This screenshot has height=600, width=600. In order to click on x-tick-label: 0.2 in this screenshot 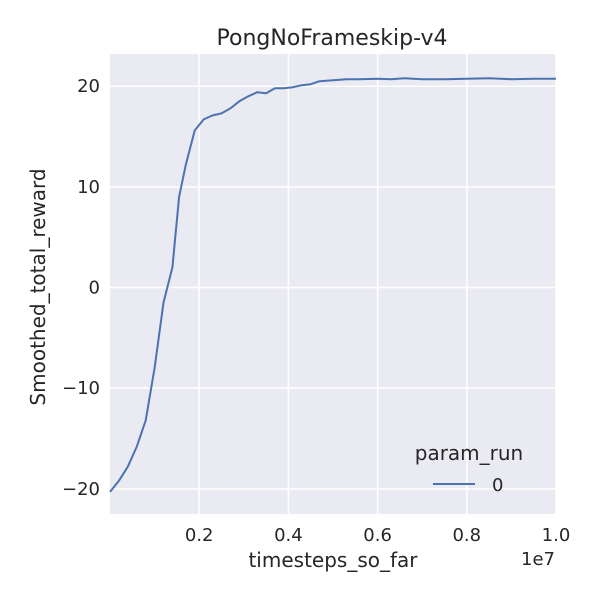, I will do `click(199, 535)`.